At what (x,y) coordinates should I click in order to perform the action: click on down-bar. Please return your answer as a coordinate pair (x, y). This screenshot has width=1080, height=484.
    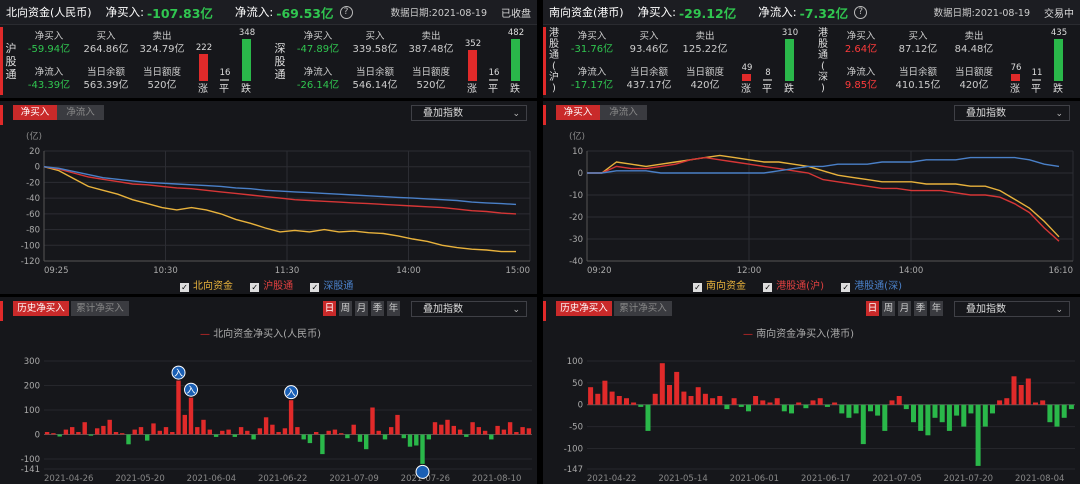
    Looking at the image, I should click on (515, 60).